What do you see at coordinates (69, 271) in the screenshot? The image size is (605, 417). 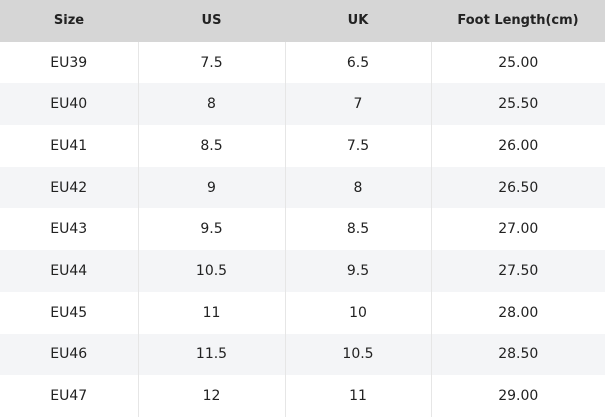 I see `table-cell: EU44` at bounding box center [69, 271].